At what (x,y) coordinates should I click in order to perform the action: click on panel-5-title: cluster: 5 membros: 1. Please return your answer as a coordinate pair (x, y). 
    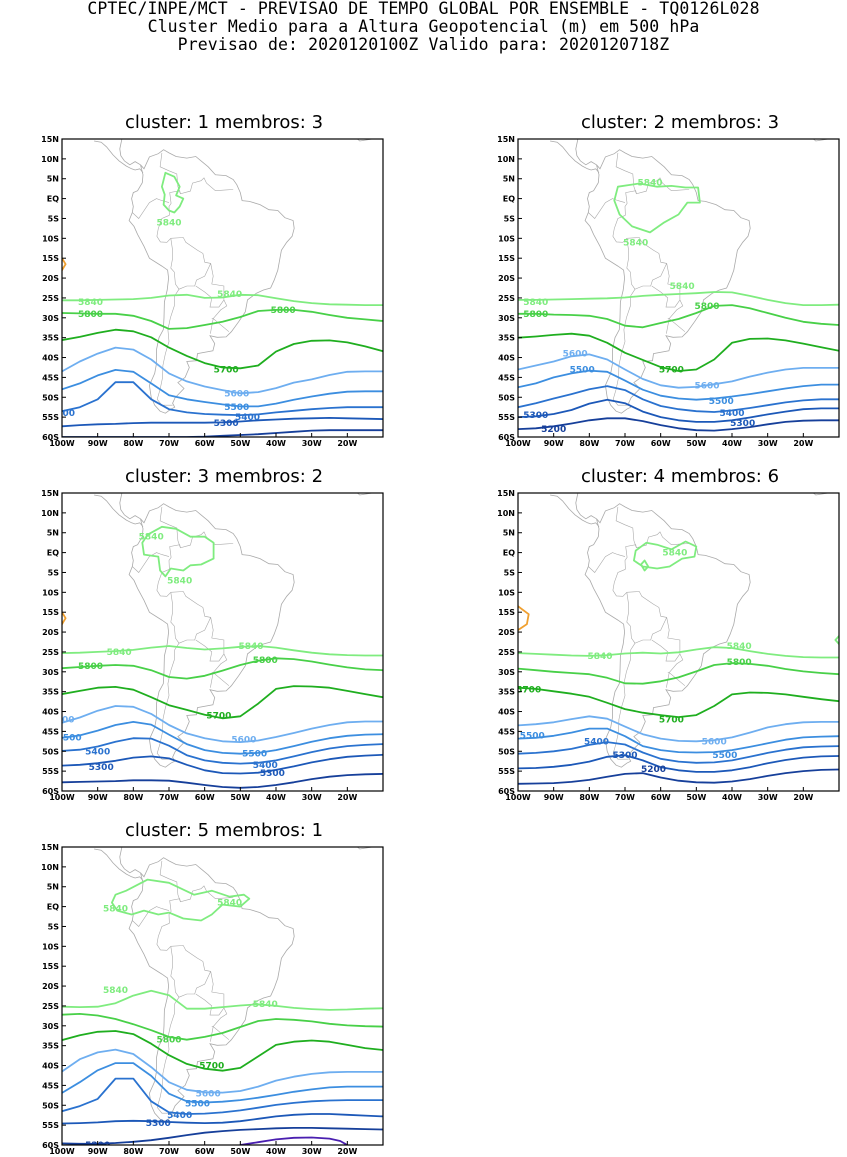
    Looking at the image, I should click on (224, 830).